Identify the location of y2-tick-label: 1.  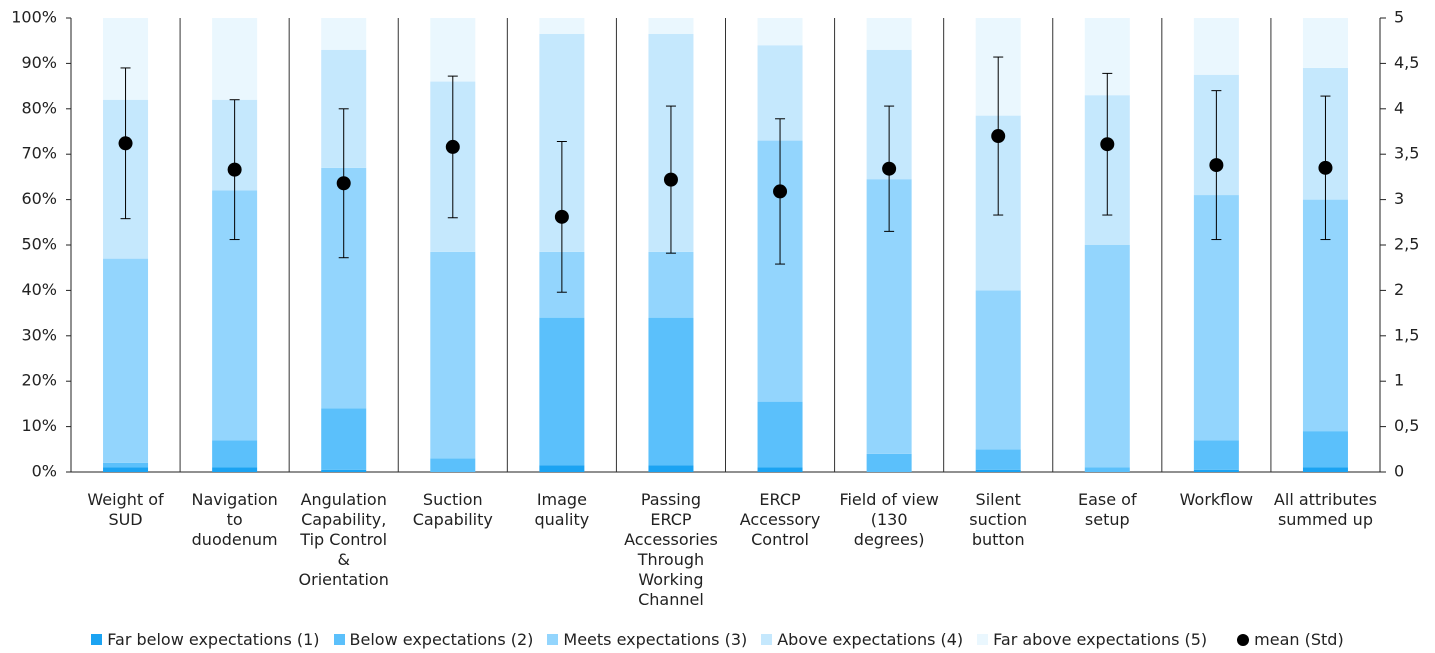
(1399, 380).